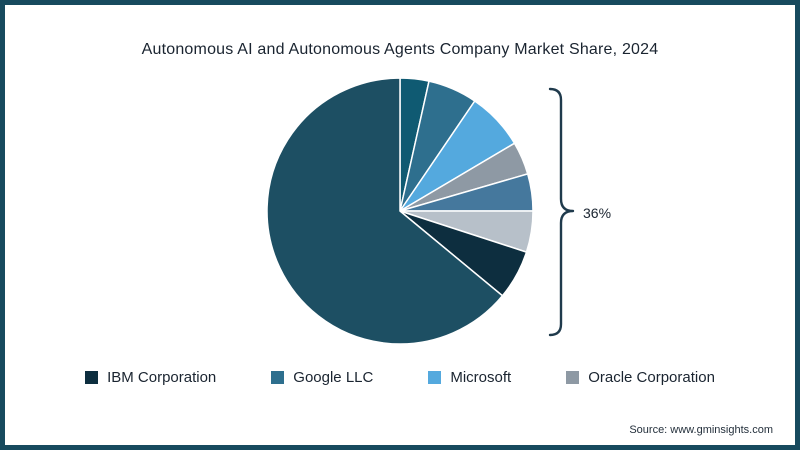 The width and height of the screenshot is (800, 450). What do you see at coordinates (701, 430) in the screenshot?
I see `source-text: Source: www.gminsights.com` at bounding box center [701, 430].